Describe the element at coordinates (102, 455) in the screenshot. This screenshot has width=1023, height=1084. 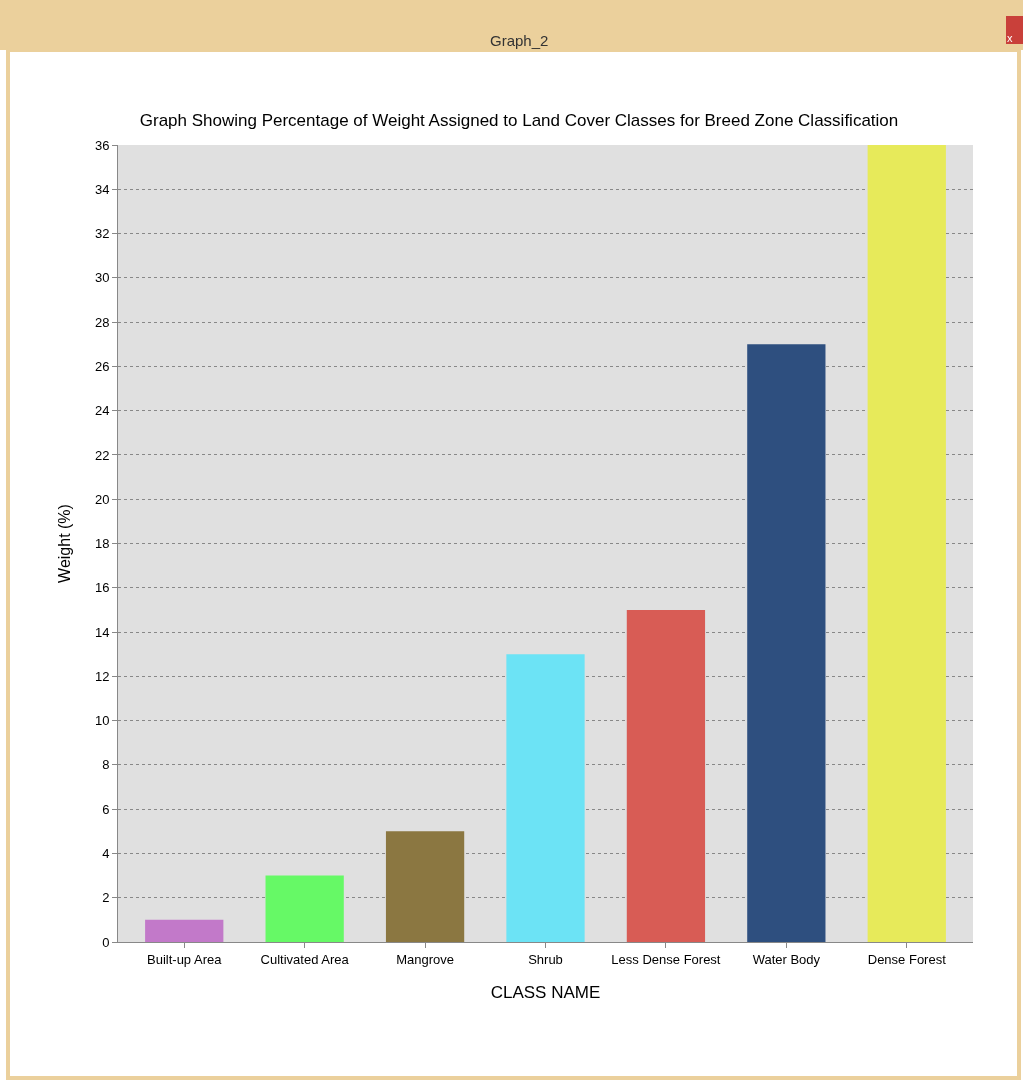
I see `y-tick-label: 22` at that location.